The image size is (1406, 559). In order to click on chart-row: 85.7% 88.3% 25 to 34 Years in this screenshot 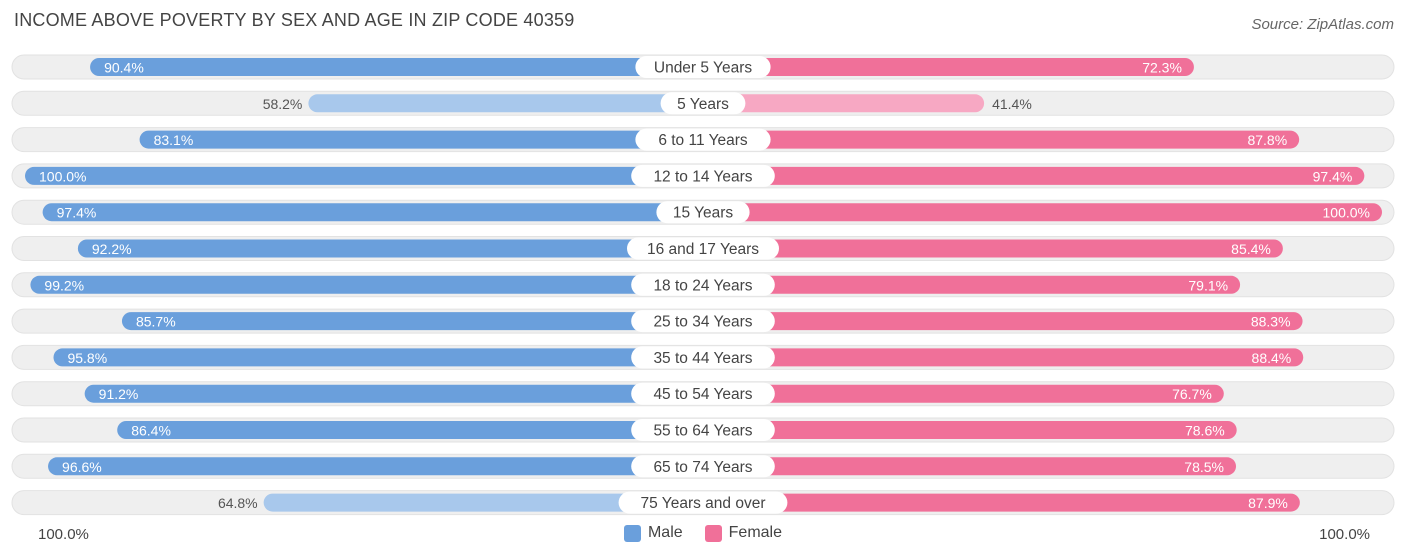, I will do `click(703, 321)`.